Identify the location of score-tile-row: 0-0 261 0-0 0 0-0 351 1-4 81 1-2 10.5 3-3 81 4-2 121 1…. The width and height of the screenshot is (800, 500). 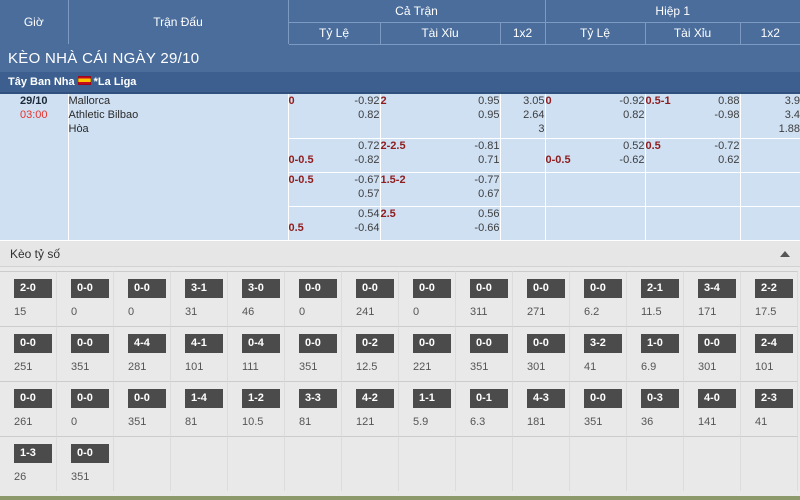
(400, 408).